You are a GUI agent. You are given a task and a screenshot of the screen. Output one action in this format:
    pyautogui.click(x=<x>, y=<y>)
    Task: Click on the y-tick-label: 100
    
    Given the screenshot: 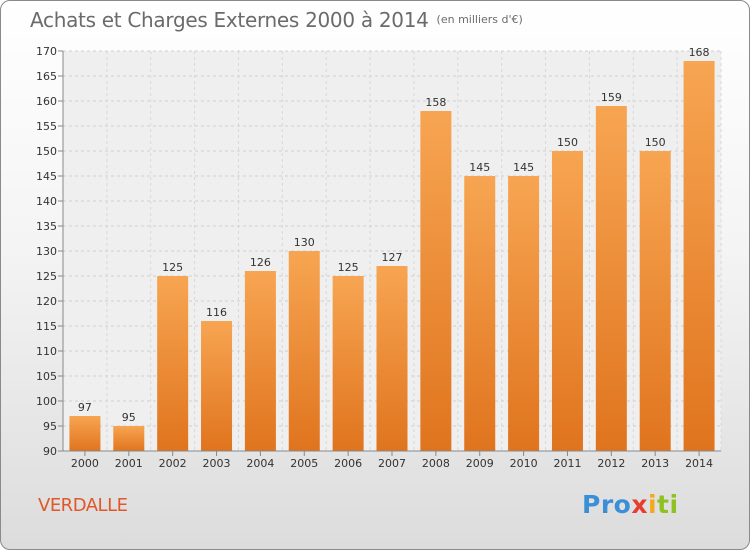 What is the action you would take?
    pyautogui.click(x=46, y=401)
    